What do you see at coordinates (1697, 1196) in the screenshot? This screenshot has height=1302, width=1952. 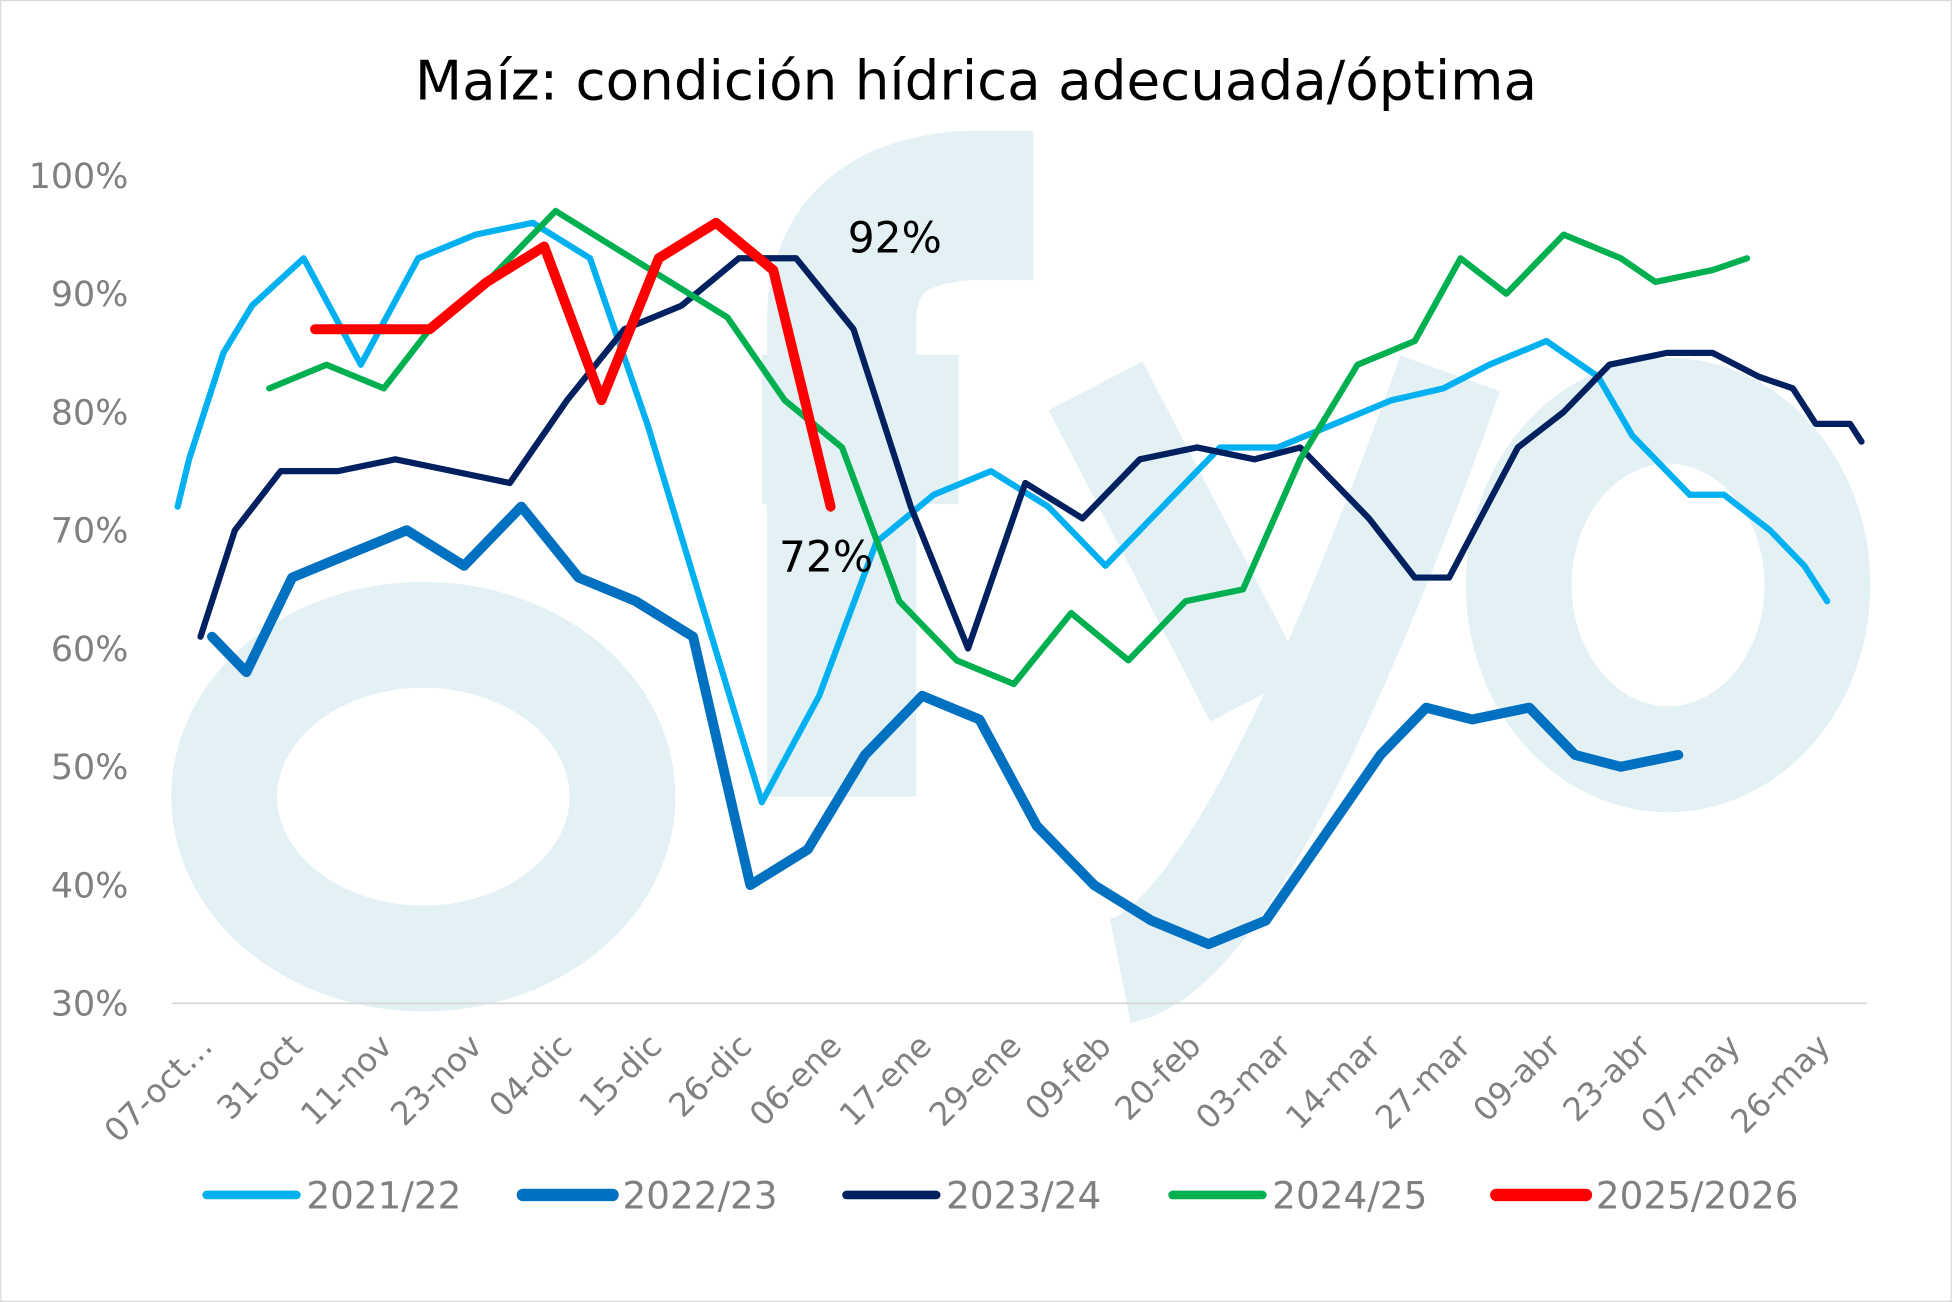 I see `legend-label: 2025/2026` at bounding box center [1697, 1196].